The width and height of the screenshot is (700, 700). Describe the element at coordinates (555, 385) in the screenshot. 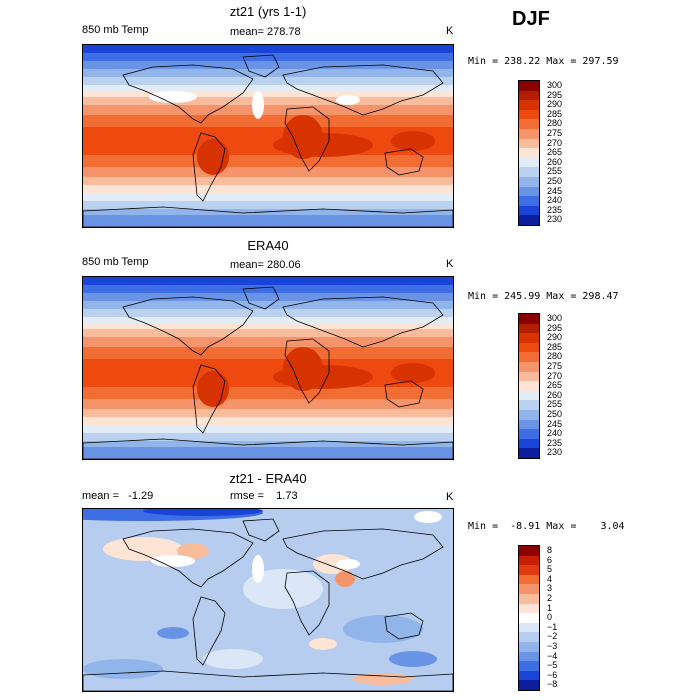

I see `colorbar-tick-label: 265` at that location.